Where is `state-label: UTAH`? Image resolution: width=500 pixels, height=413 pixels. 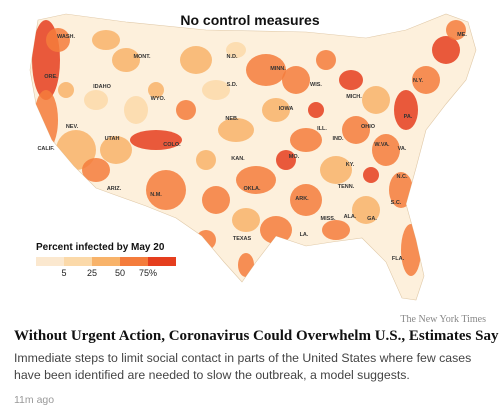
state-label: UTAH is located at coordinates (112, 139).